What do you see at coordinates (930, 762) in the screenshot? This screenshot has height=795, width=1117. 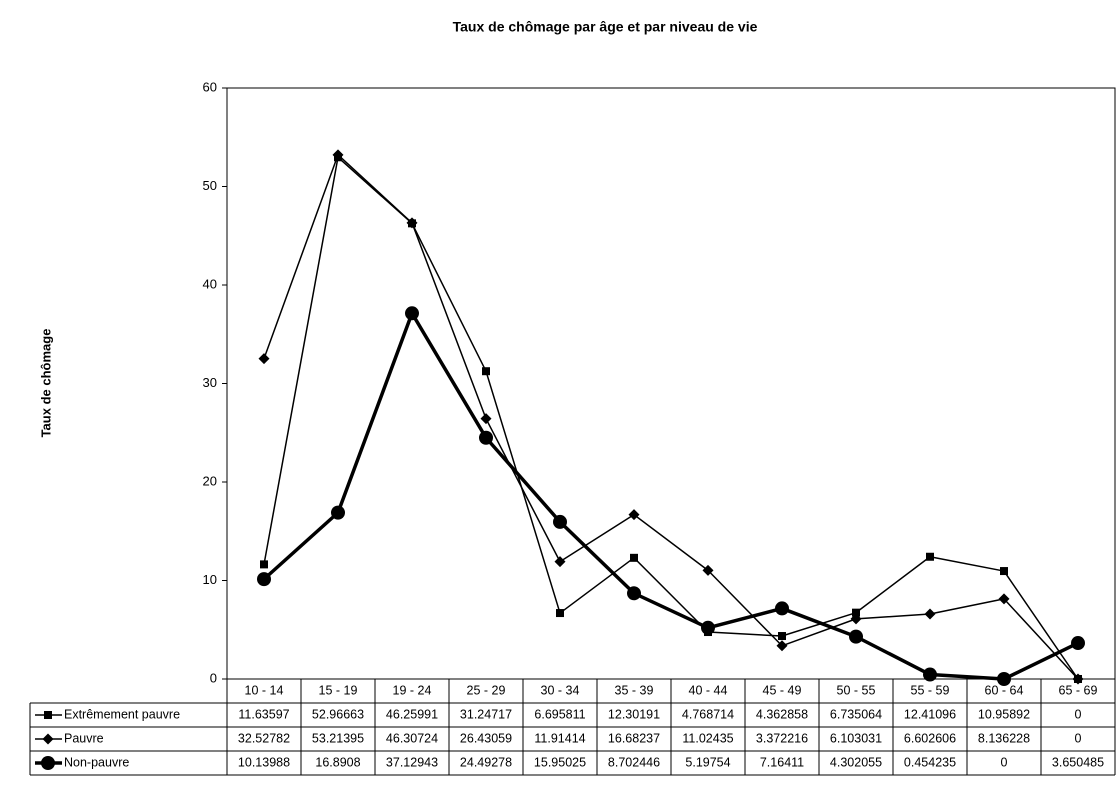 I see `table-value: 0.454235` at bounding box center [930, 762].